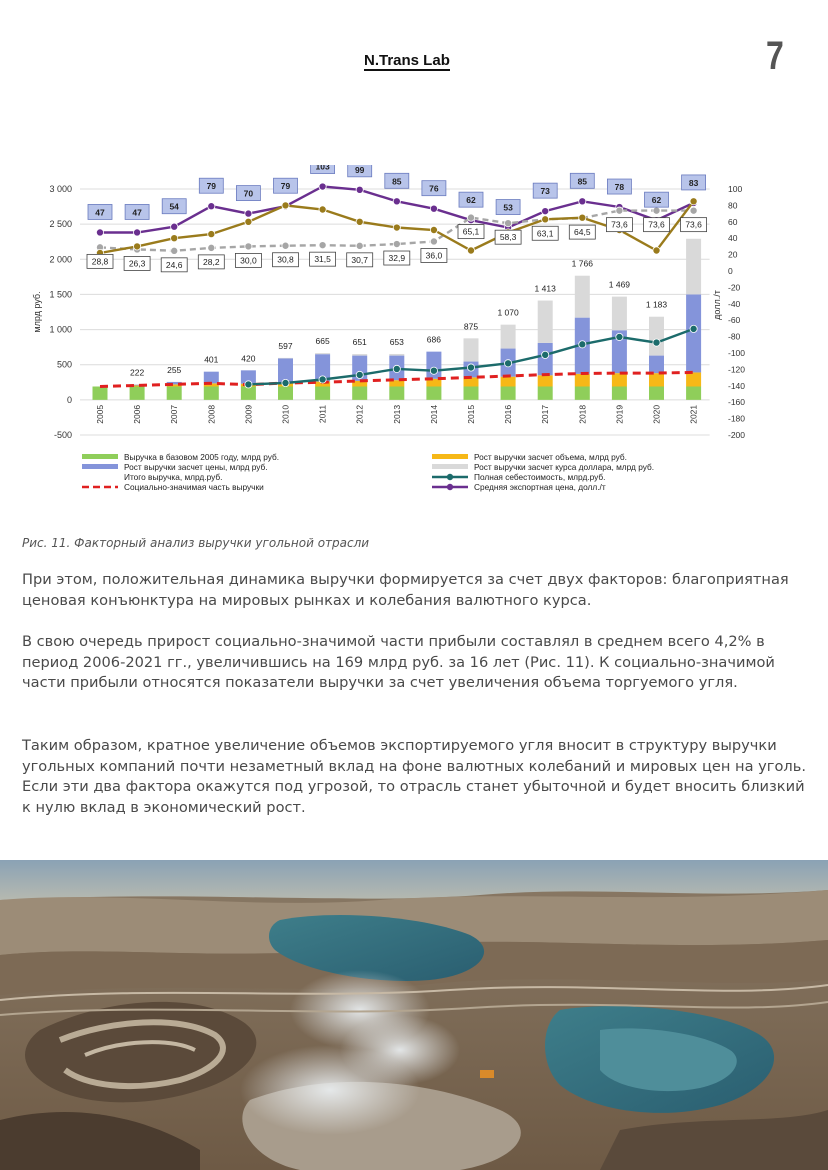 The height and width of the screenshot is (1170, 828). I want to click on total-label: 420, so click(248, 358).